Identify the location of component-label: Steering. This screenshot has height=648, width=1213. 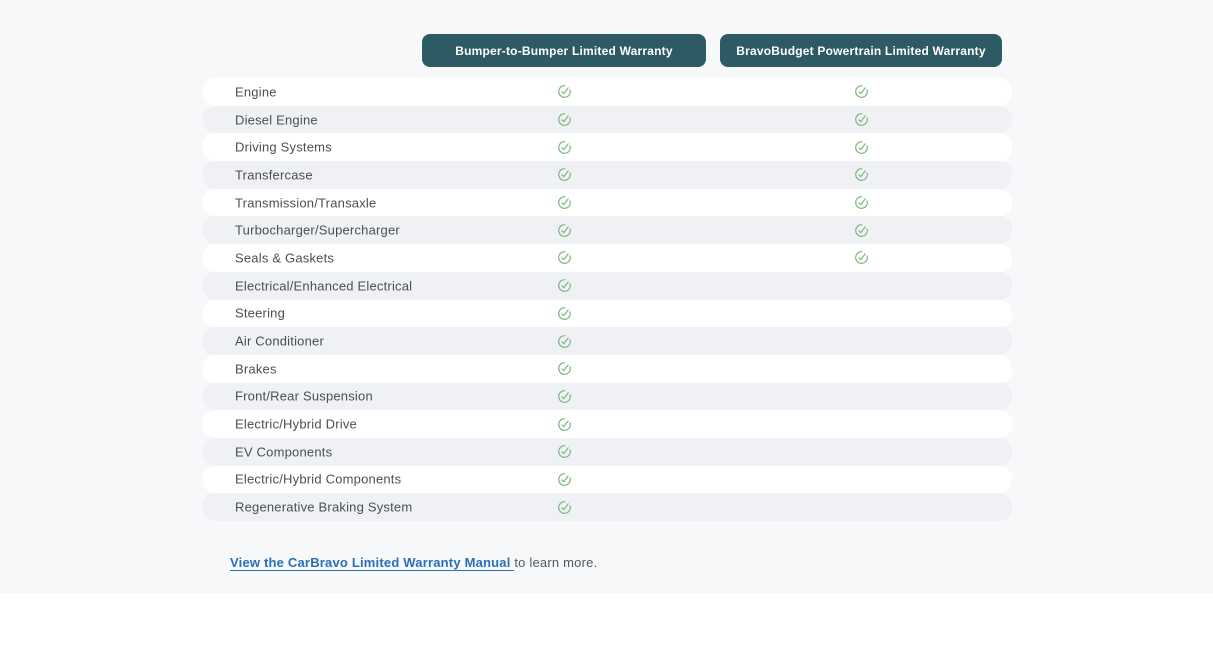
(260, 313).